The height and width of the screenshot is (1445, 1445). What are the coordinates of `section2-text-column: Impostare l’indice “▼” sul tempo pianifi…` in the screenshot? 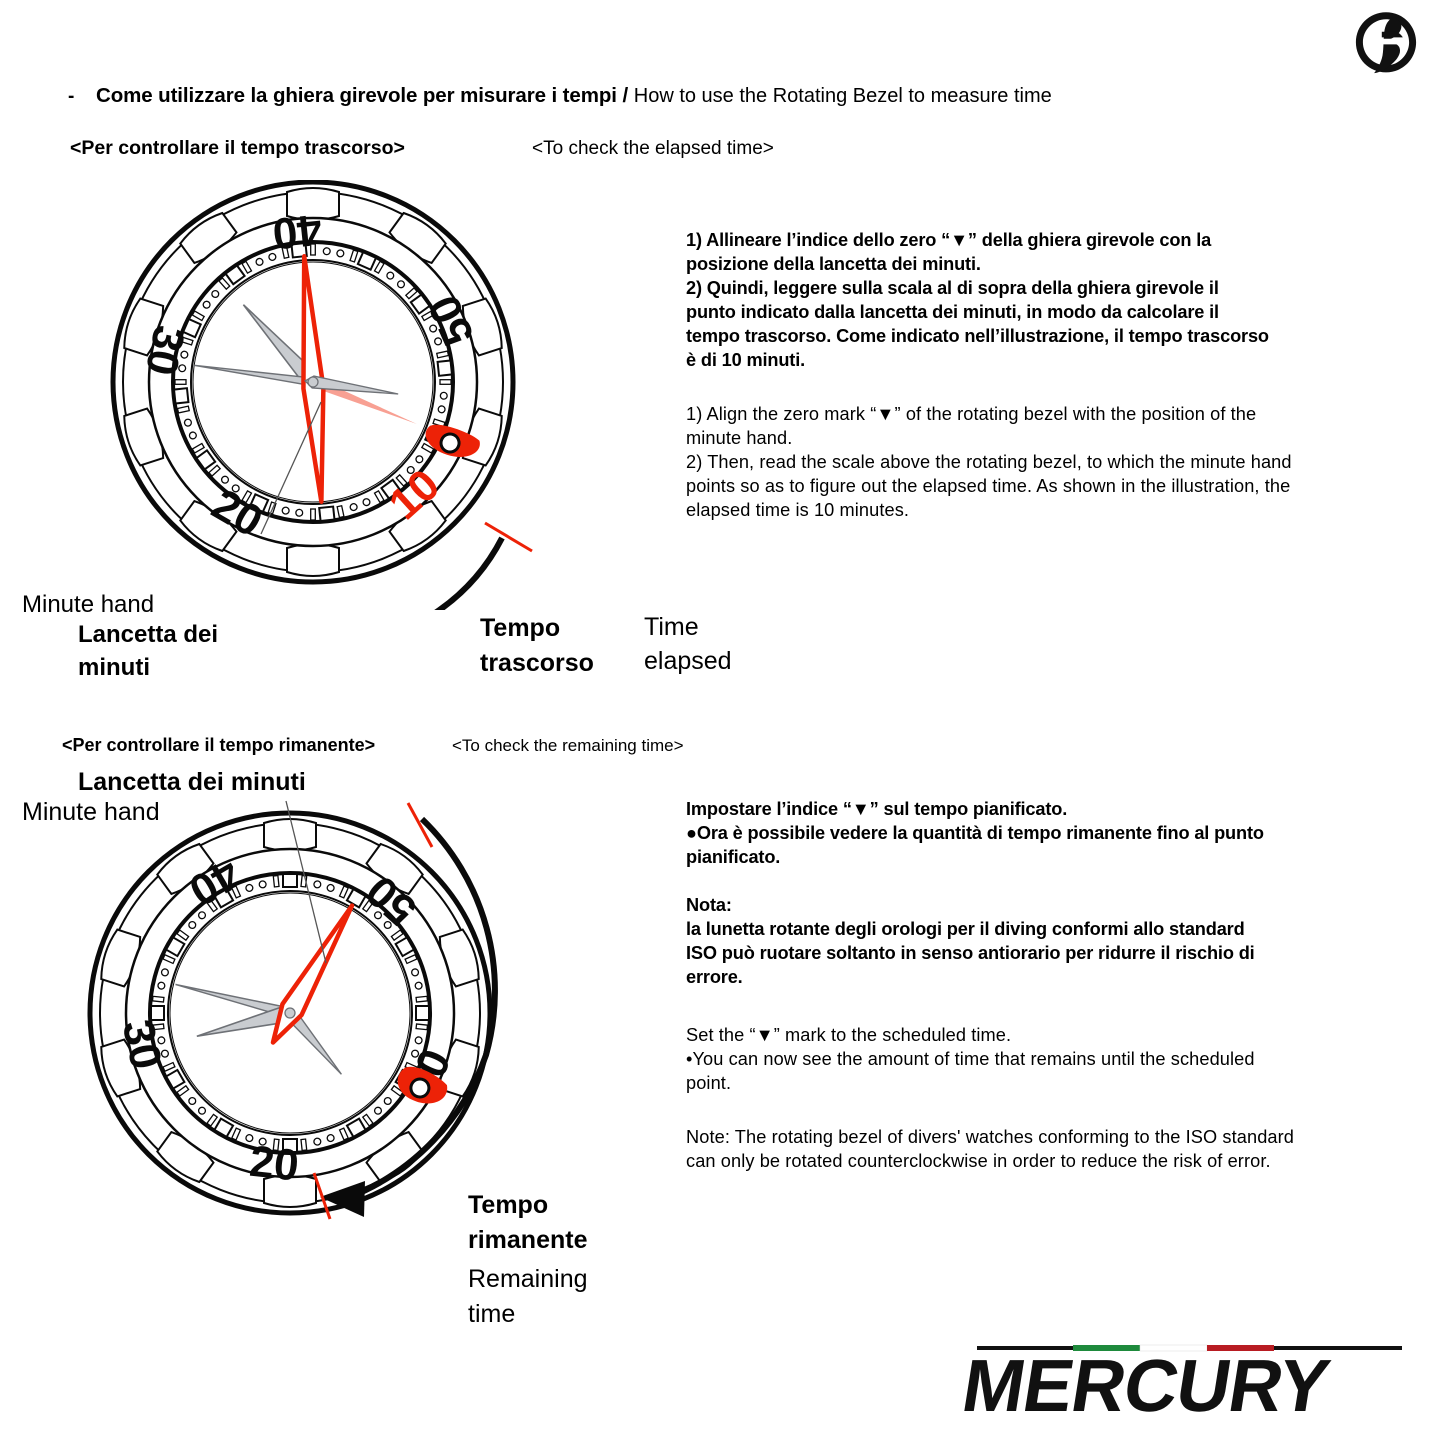 It's located at (1042, 985).